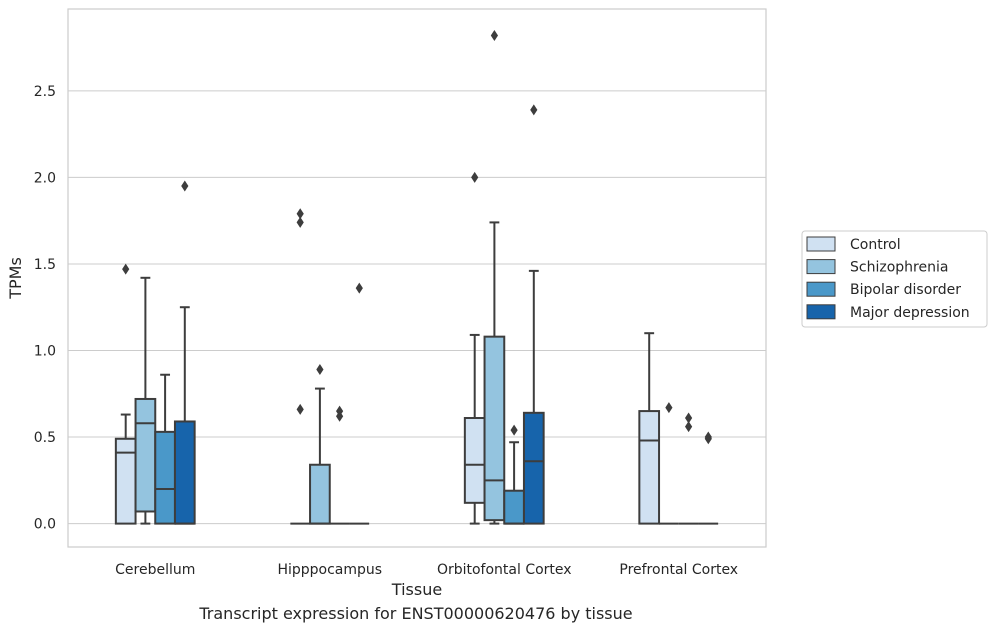 This screenshot has height=634, width=997. What do you see at coordinates (15, 278) in the screenshot?
I see `y-axis-label: TPMs` at bounding box center [15, 278].